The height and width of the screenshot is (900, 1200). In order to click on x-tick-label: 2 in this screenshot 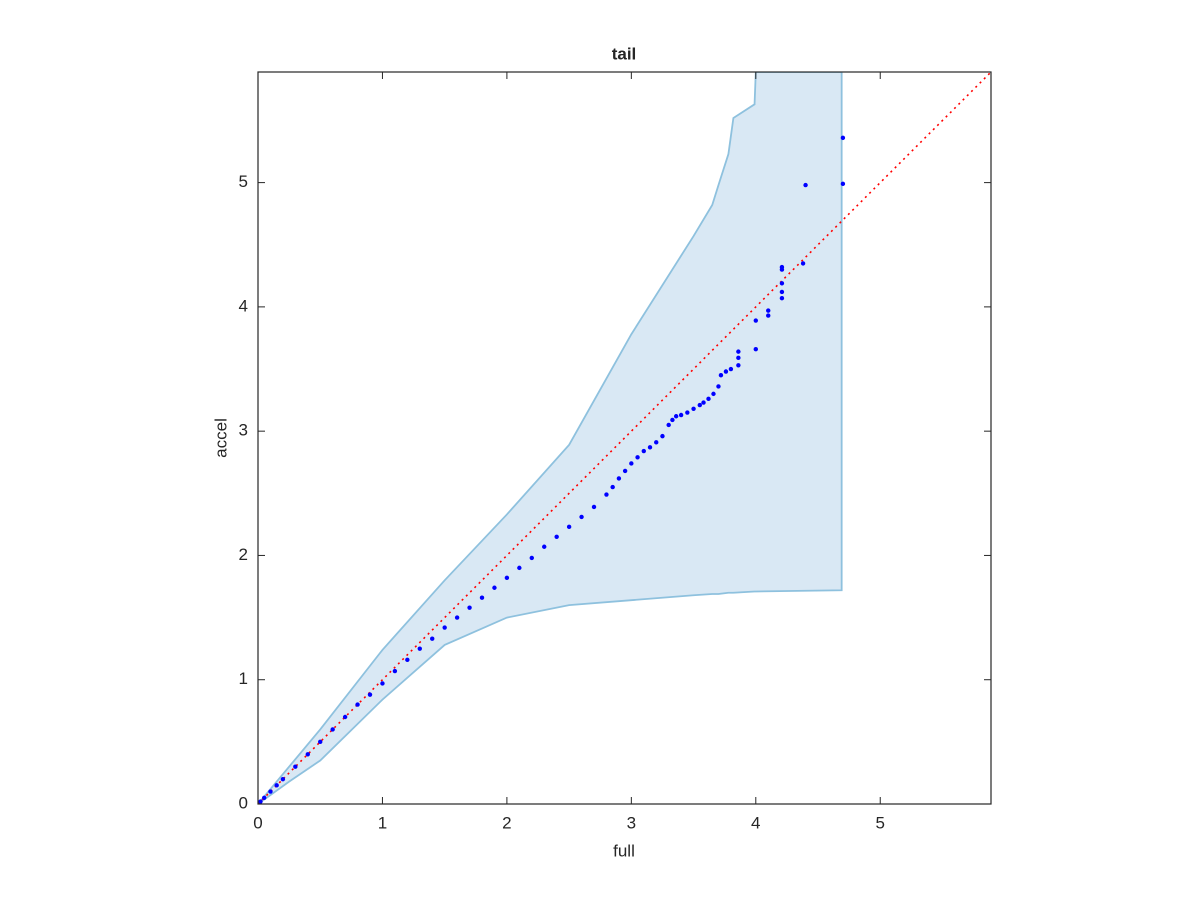, I will do `click(506, 822)`.